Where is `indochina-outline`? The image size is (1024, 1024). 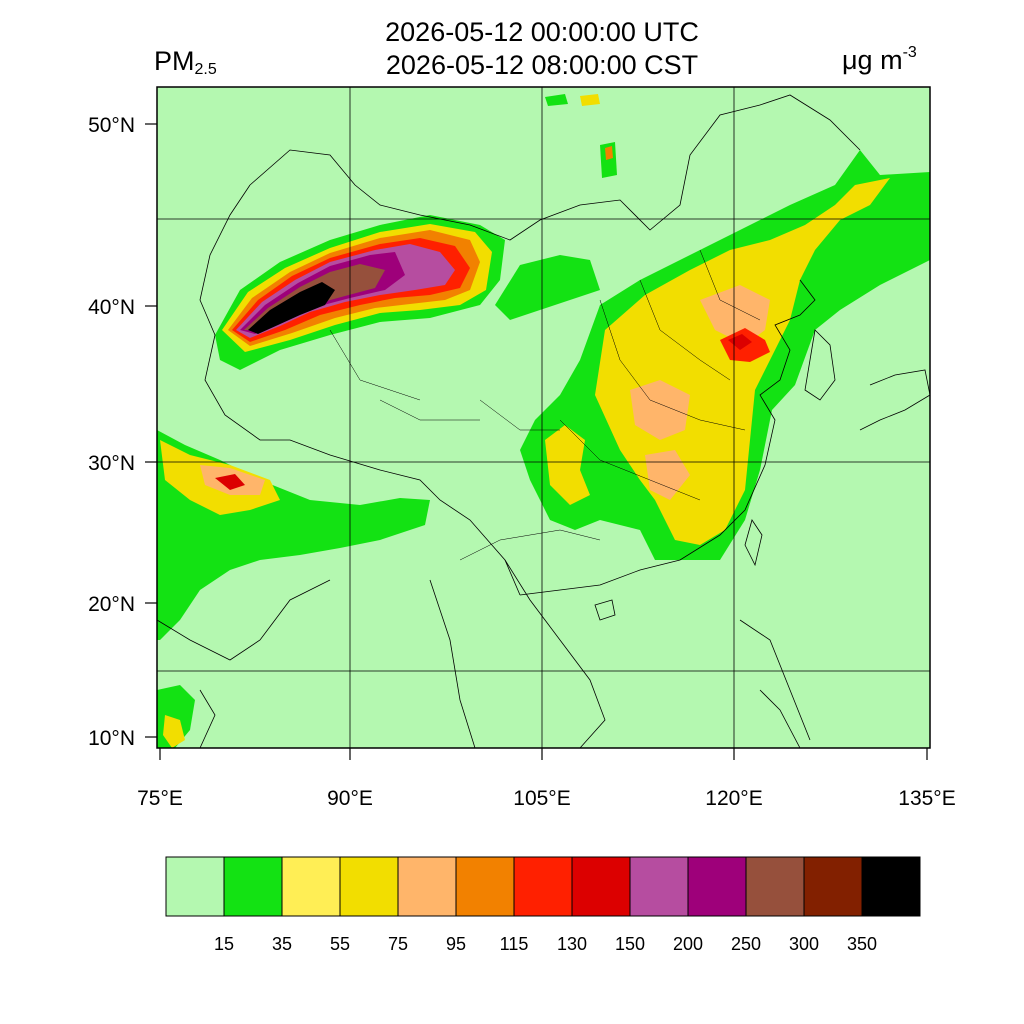
indochina-outline is located at coordinates (517, 653).